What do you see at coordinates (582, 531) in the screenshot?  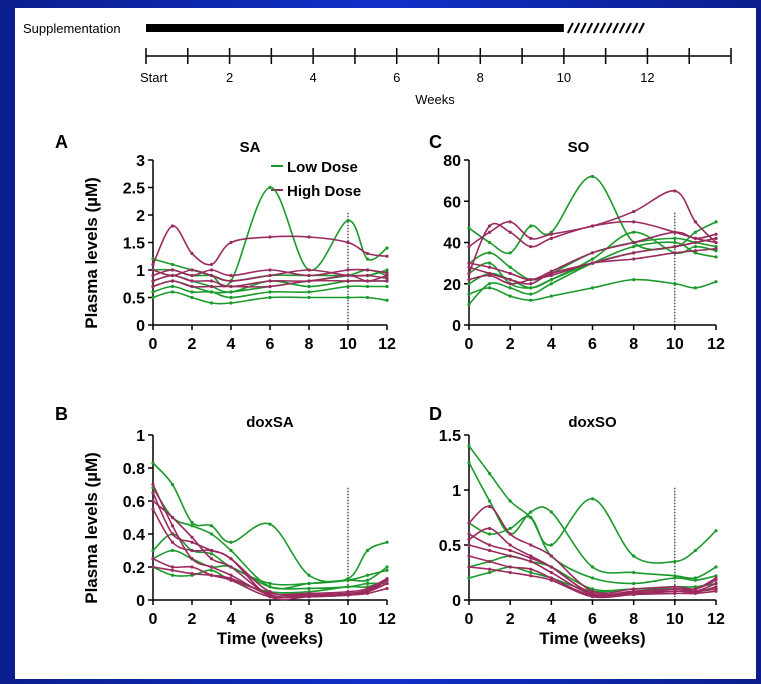 I see `chart-d: 0 0.5 1 1.5 0 2 4 6 8 10 12 doxSO Time (weeks)` at bounding box center [582, 531].